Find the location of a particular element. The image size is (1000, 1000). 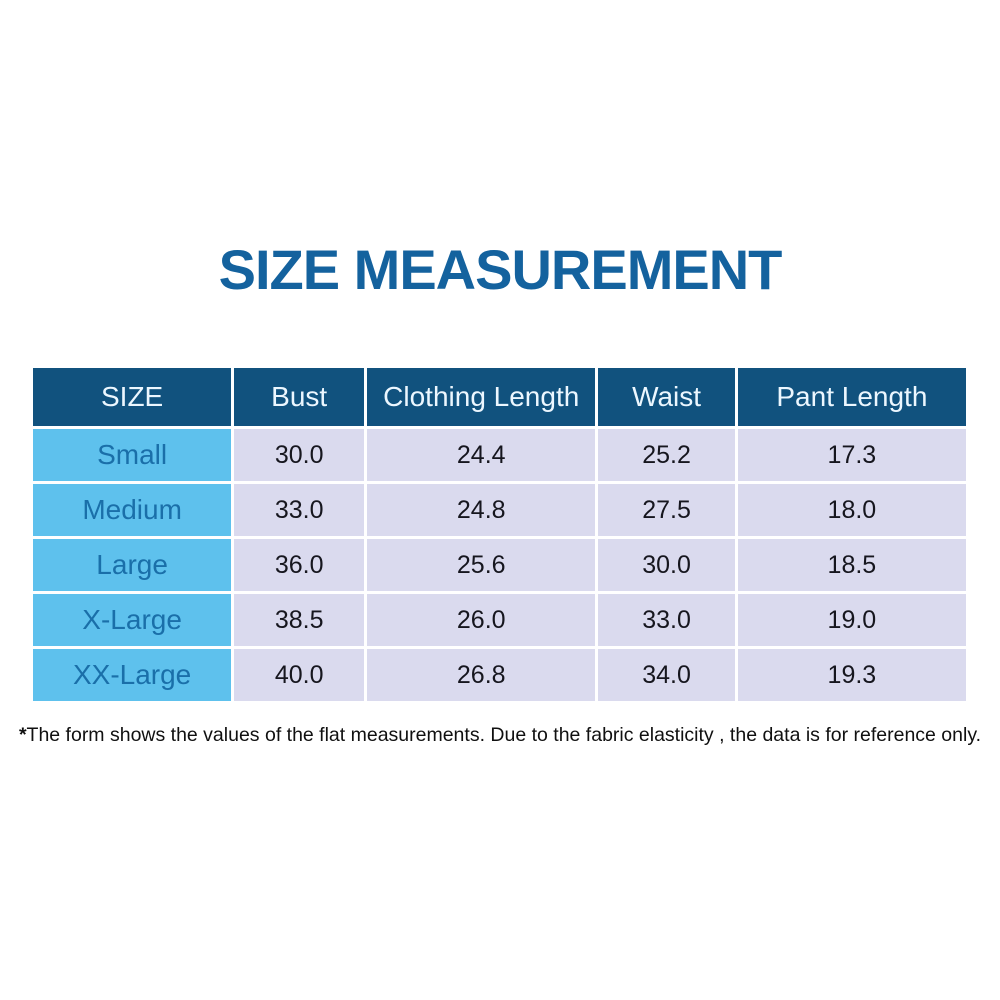

medium-waist: 27.5 is located at coordinates (666, 510).